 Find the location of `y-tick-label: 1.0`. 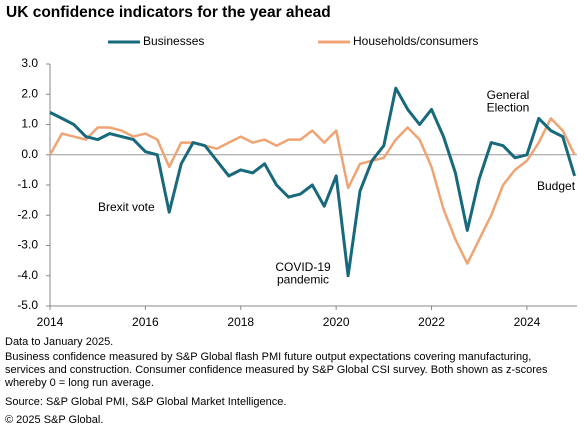

y-tick-label: 1.0 is located at coordinates (29, 124).